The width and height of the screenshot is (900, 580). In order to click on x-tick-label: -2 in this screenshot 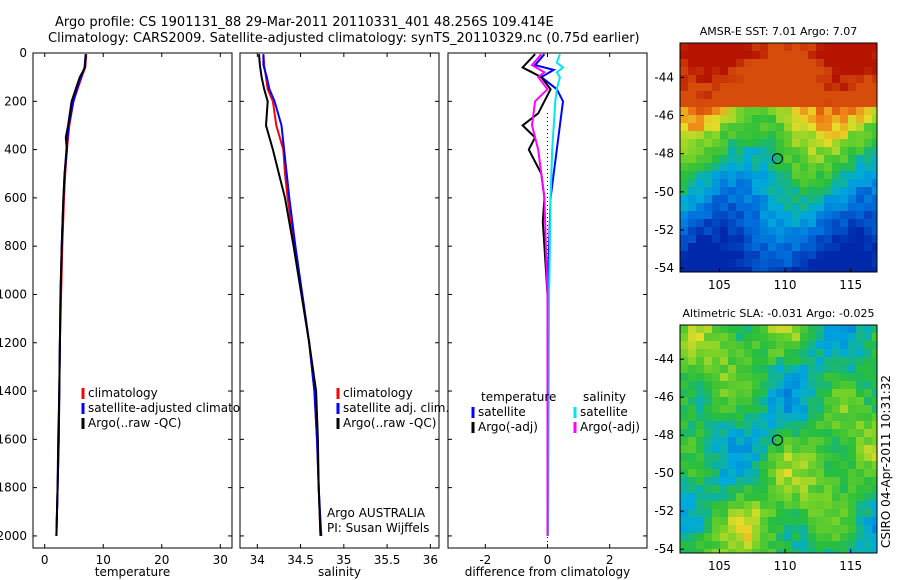, I will do `click(485, 560)`.